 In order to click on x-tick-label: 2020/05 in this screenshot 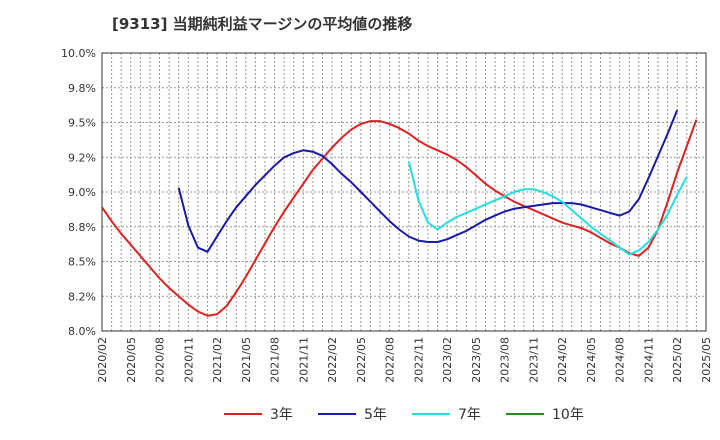, I will do `click(131, 360)`.